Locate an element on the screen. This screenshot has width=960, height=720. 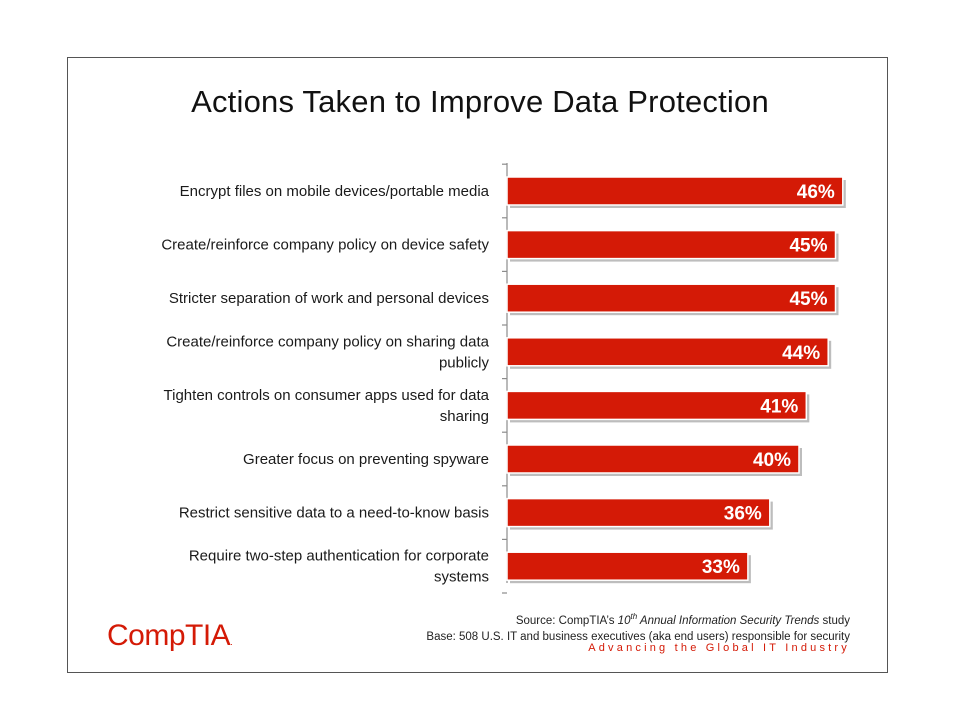
chart-title: Actions Taken to Improve Data Protection is located at coordinates (480, 101).